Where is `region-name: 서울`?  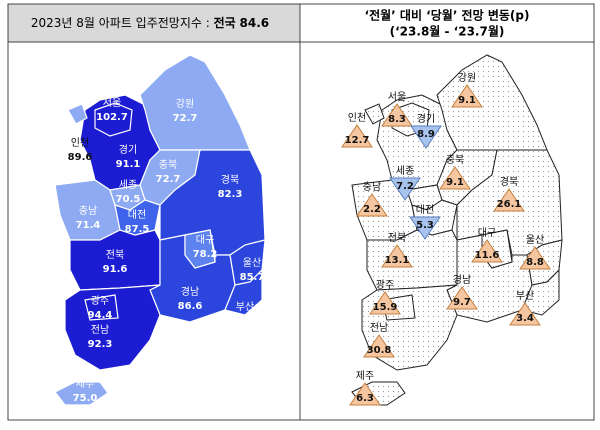 region-name: 서울 is located at coordinates (397, 97).